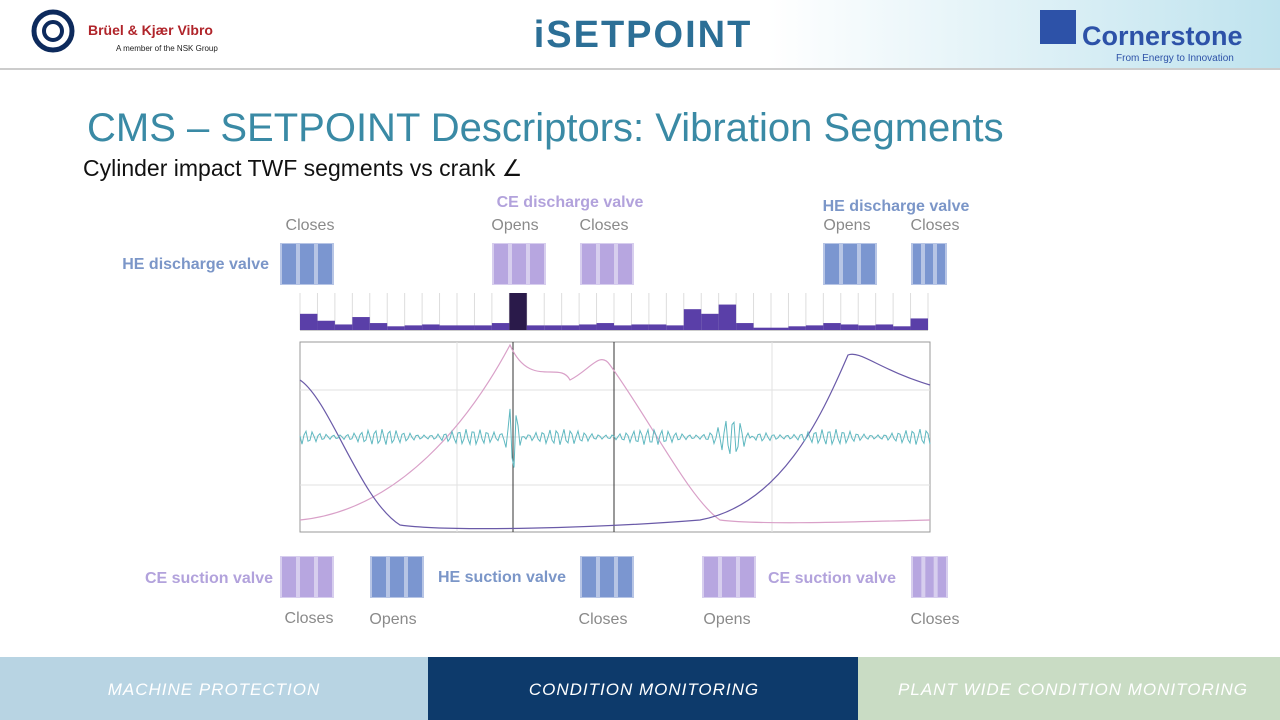 This screenshot has height=720, width=1280. What do you see at coordinates (1058, 27) in the screenshot?
I see `partner-logo` at bounding box center [1058, 27].